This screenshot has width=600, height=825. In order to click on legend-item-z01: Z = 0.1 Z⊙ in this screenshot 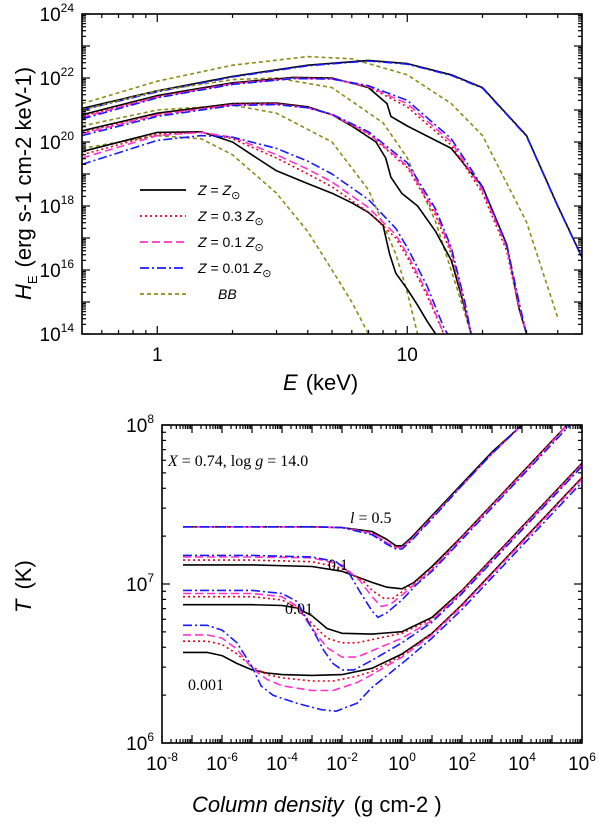, I will do `click(202, 244)`.